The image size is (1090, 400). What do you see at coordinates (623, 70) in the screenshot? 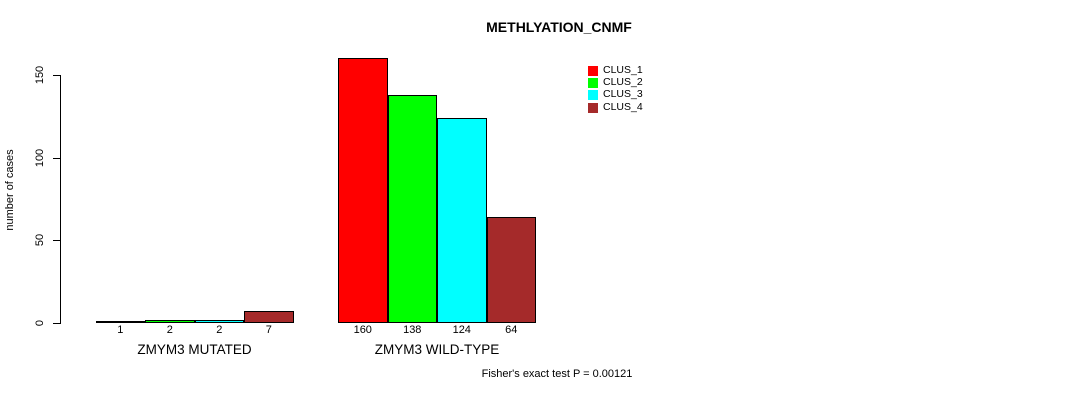
I see `legend-label-clus_1: CLUS_1` at bounding box center [623, 70].